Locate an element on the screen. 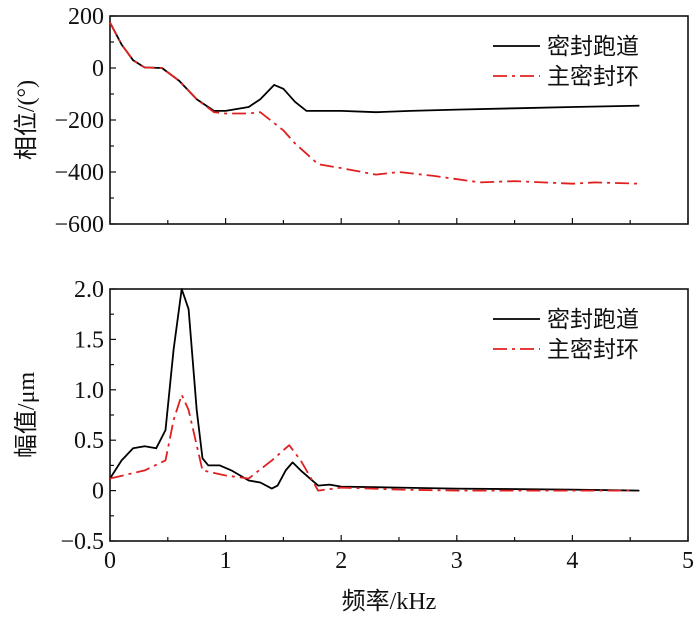 The width and height of the screenshot is (700, 617). y-tick-label: −200 is located at coordinates (79, 121).